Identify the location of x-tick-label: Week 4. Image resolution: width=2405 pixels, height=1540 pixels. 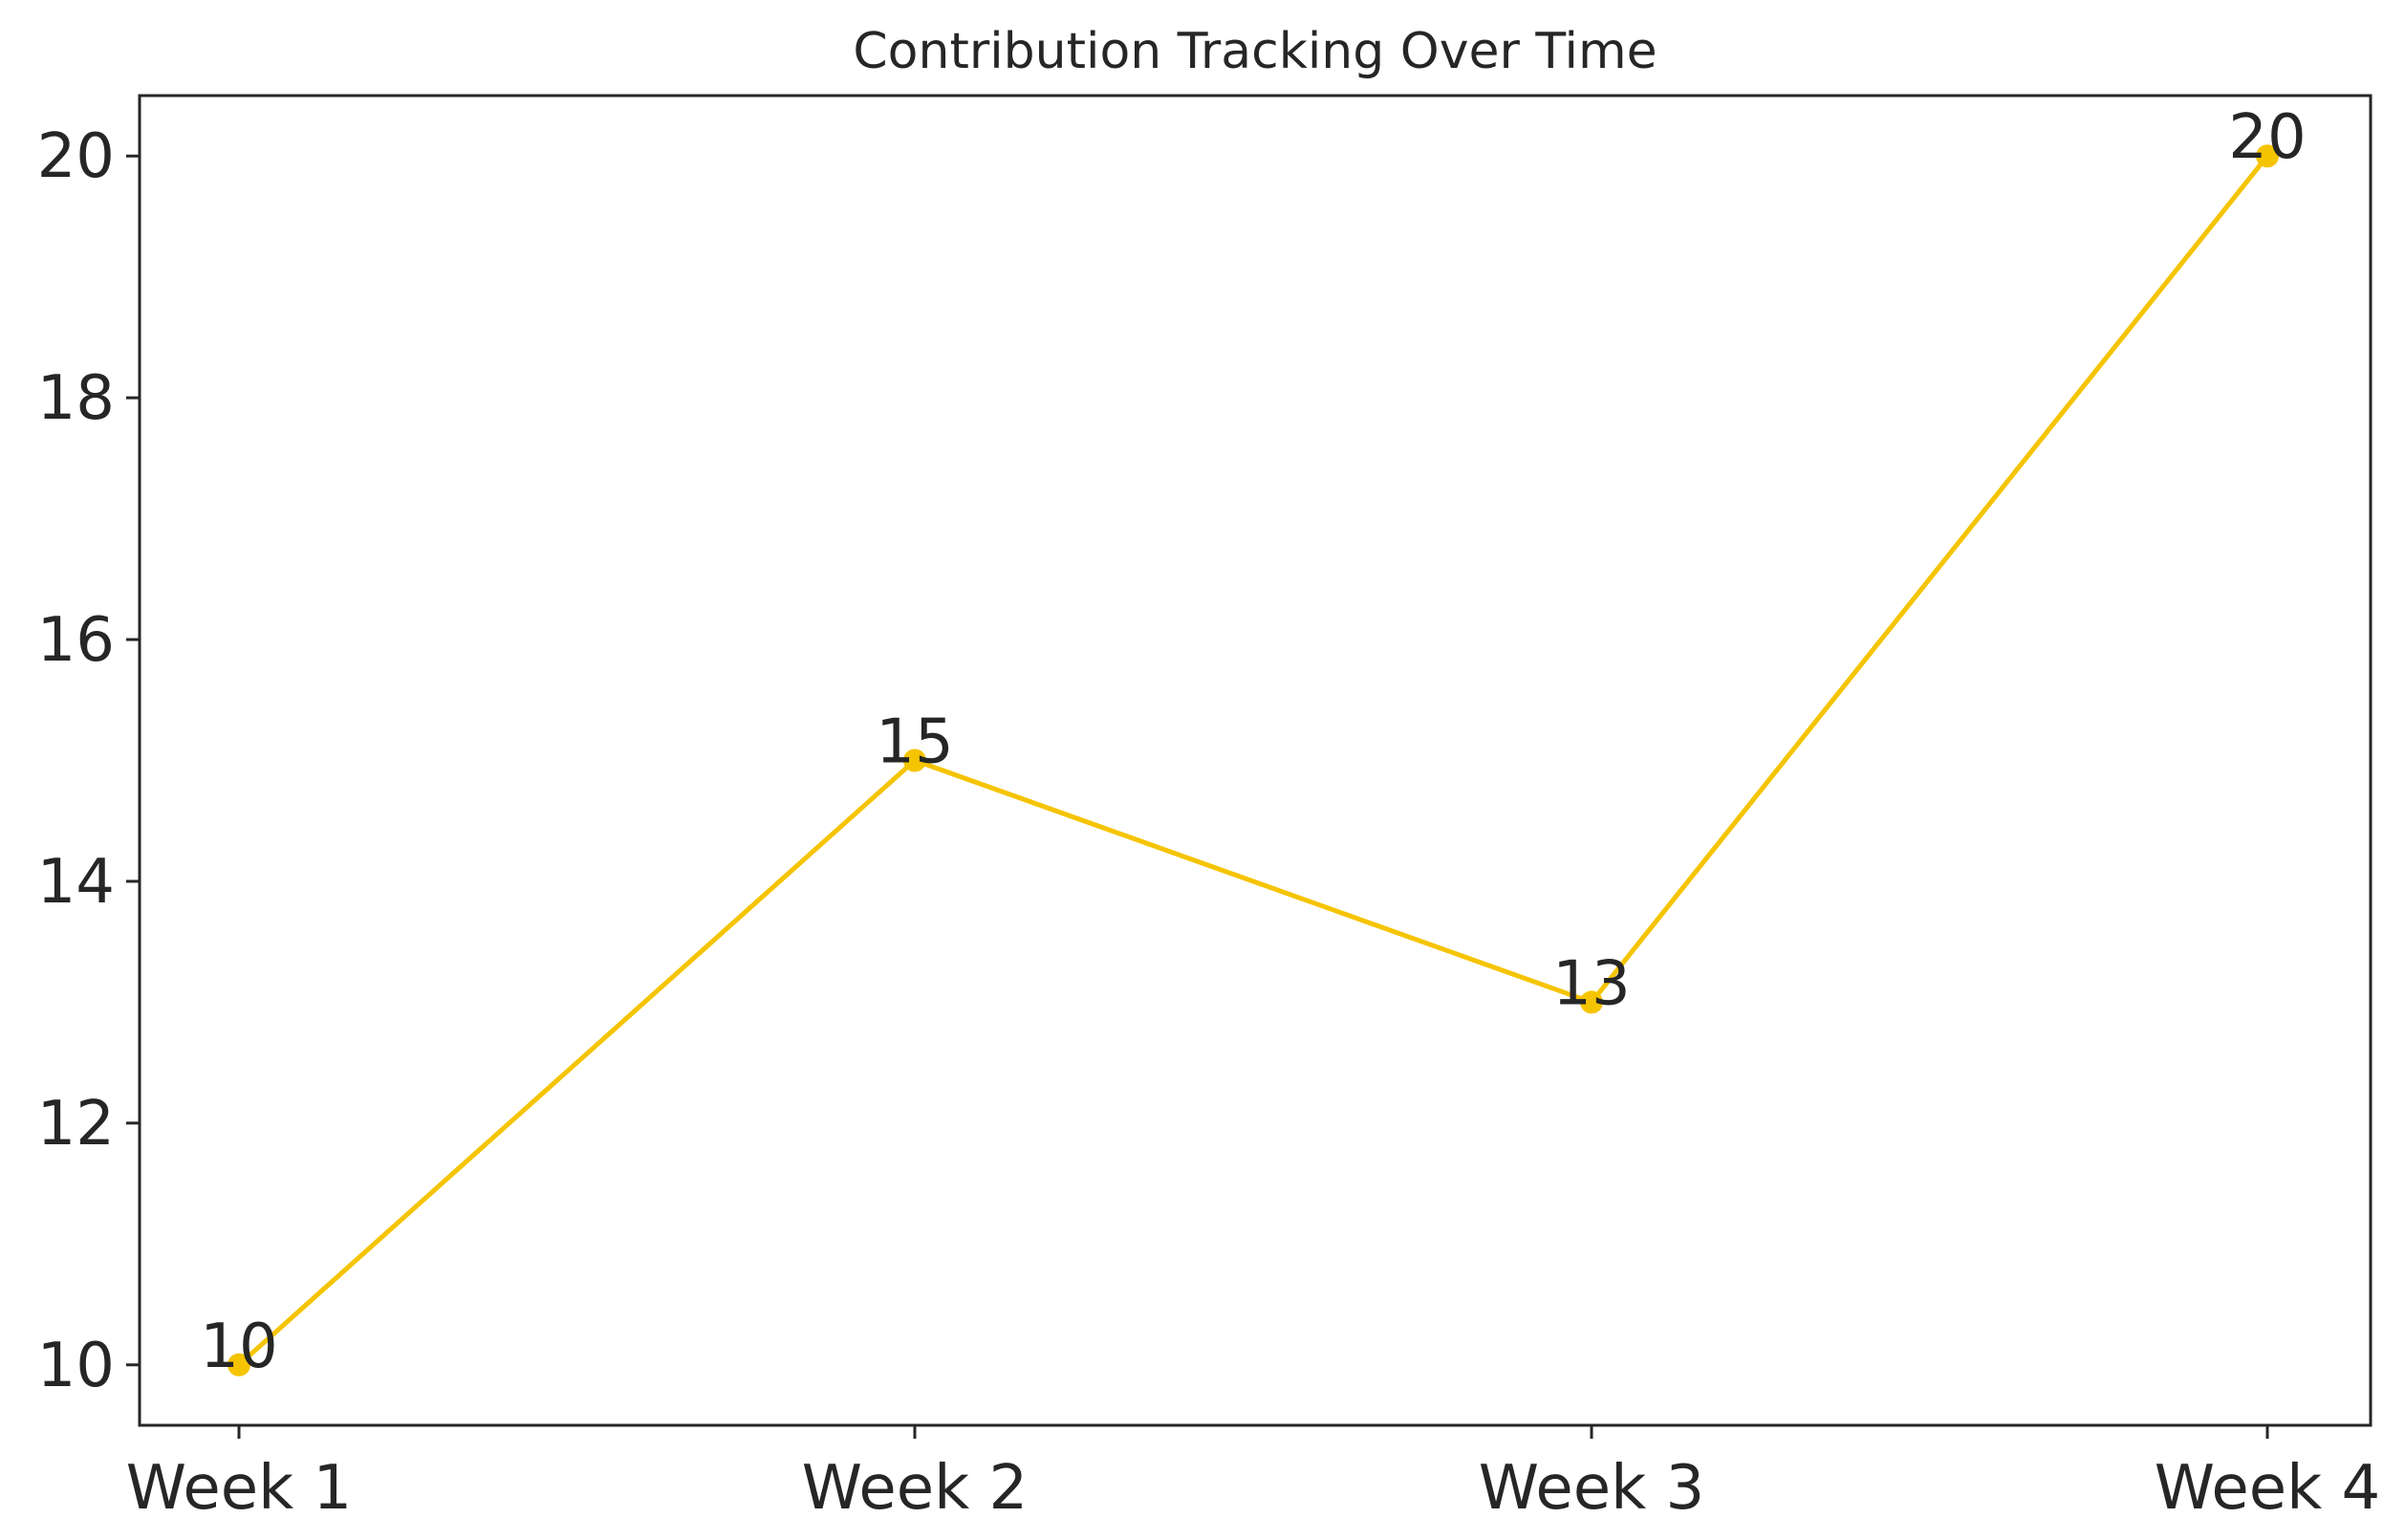
(2267, 1489).